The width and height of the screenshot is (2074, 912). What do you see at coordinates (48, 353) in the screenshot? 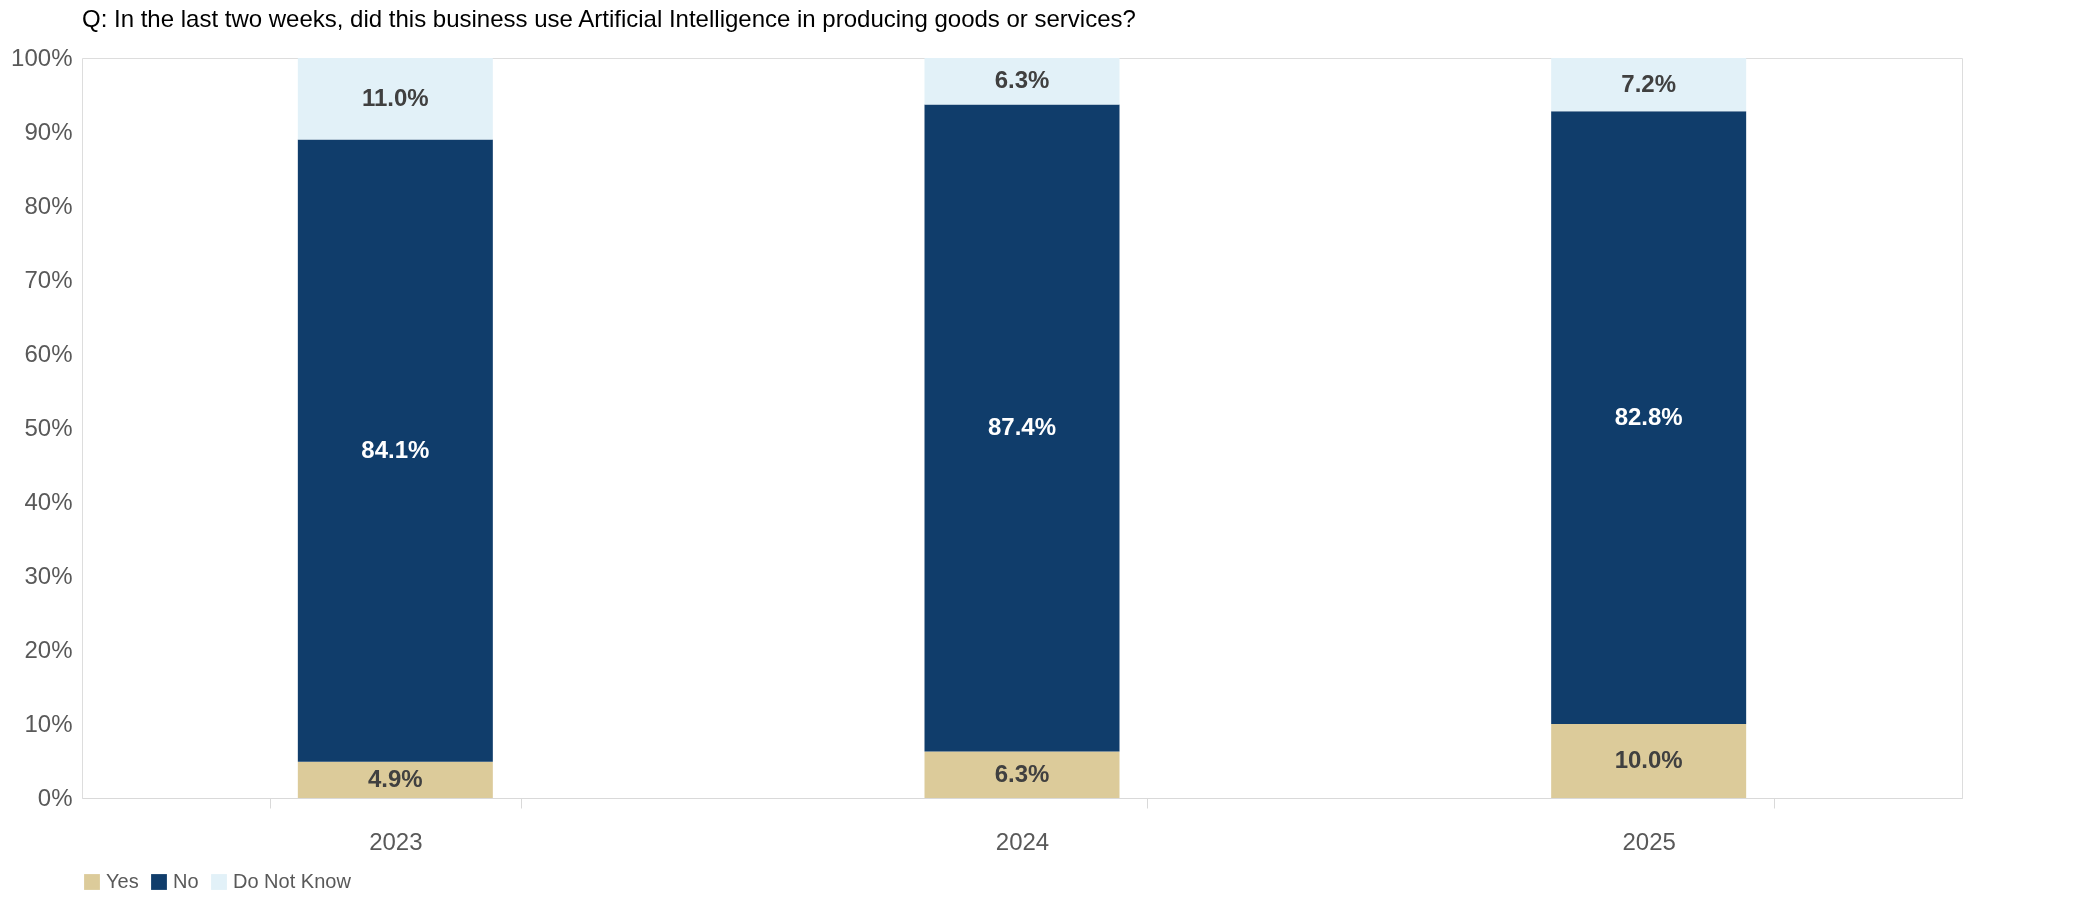
I see `y-tick-label: 60%` at bounding box center [48, 353].